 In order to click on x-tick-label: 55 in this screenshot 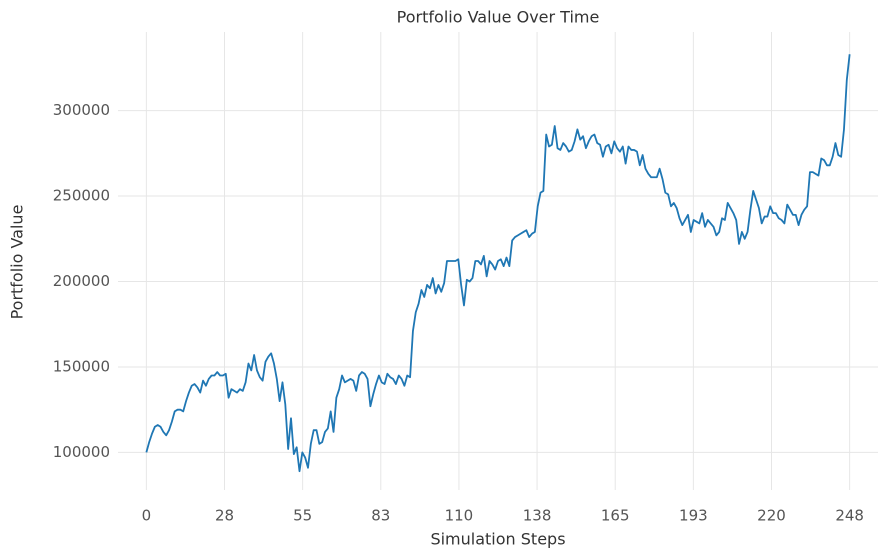, I will do `click(302, 516)`.